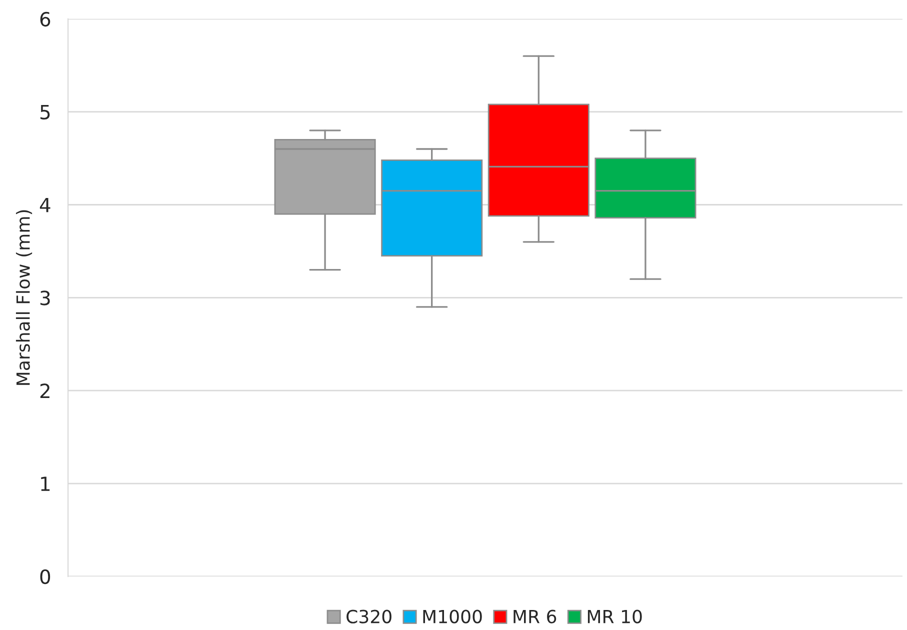 The width and height of the screenshot is (907, 630). What do you see at coordinates (45, 576) in the screenshot?
I see `y-tick-label: 0` at bounding box center [45, 576].